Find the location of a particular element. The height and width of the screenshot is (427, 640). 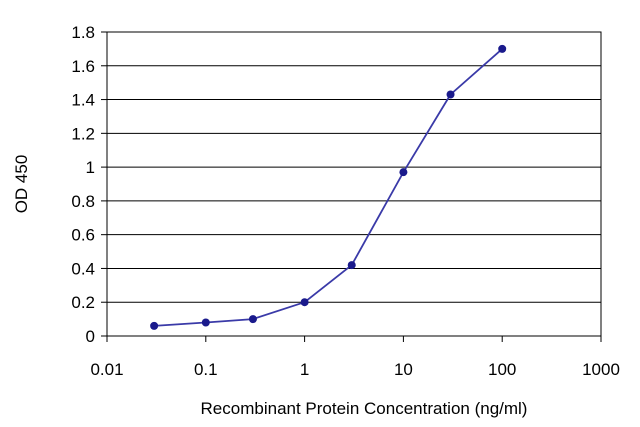

x-tick-label: 0.1 is located at coordinates (206, 369).